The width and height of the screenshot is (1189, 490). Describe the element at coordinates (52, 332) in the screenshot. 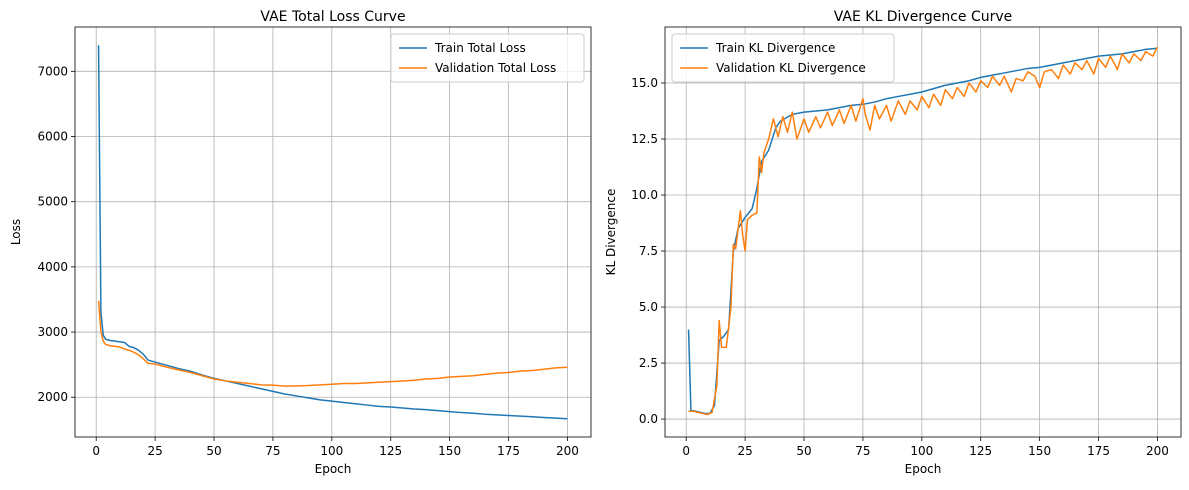

I see `y-tick-label: 3000` at that location.